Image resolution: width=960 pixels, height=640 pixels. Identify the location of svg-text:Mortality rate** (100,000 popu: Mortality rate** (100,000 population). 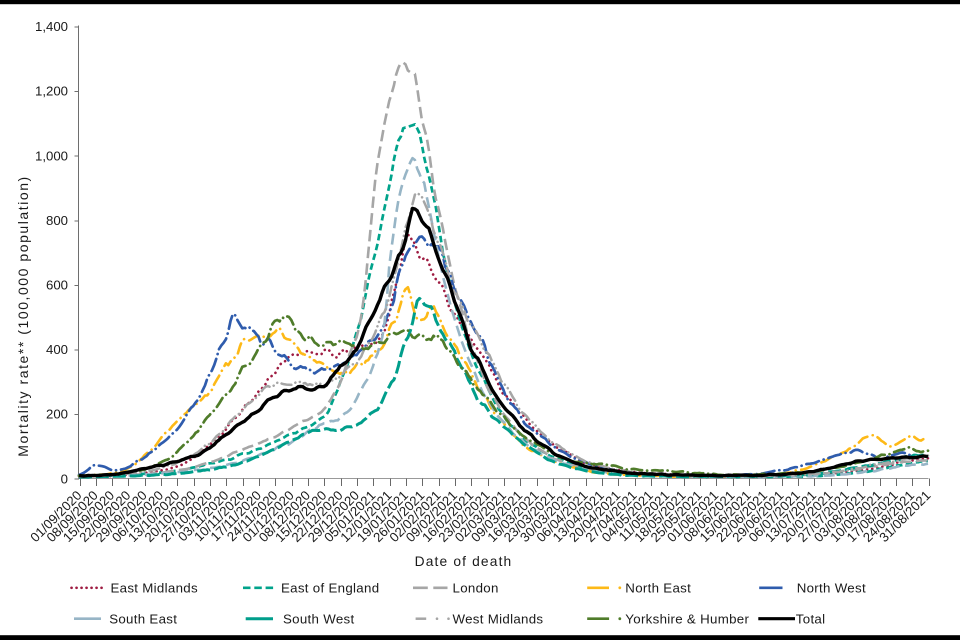
(23, 315).